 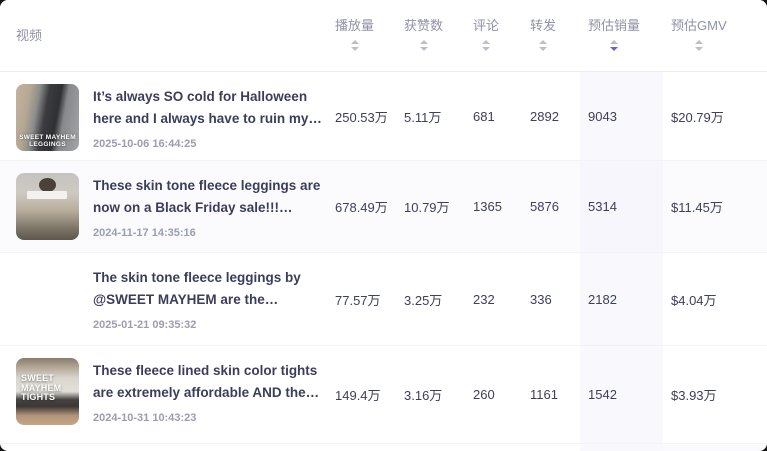 I want to click on column-label-plays: 播放量, so click(x=355, y=25).